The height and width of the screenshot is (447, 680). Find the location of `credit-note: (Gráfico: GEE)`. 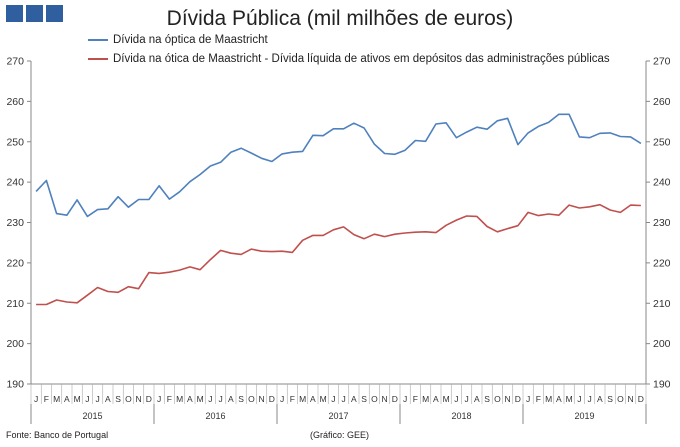

credit-note: (Gráfico: GEE) is located at coordinates (340, 435).